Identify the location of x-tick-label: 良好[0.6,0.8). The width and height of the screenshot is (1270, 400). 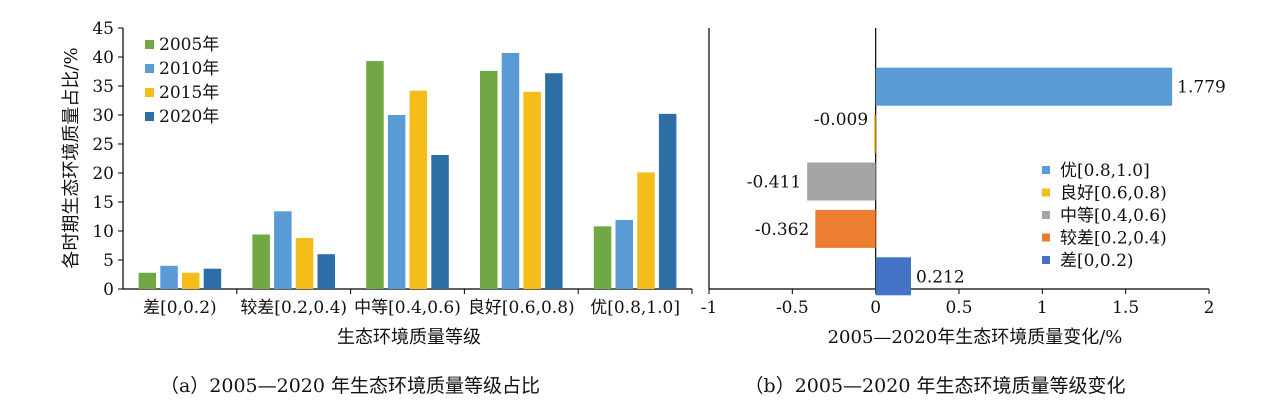
(521, 308).